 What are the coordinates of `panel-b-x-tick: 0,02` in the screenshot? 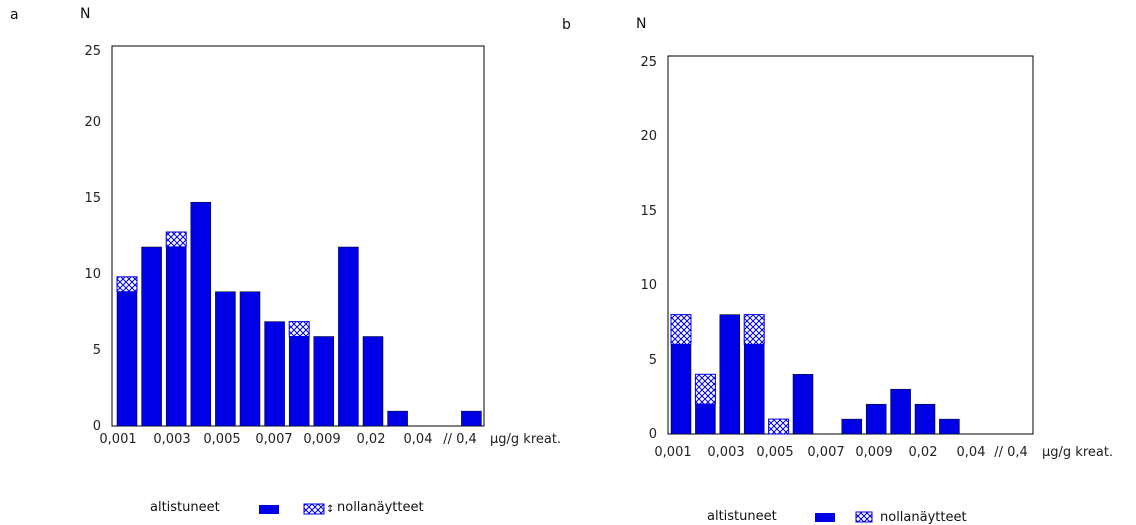 It's located at (923, 452).